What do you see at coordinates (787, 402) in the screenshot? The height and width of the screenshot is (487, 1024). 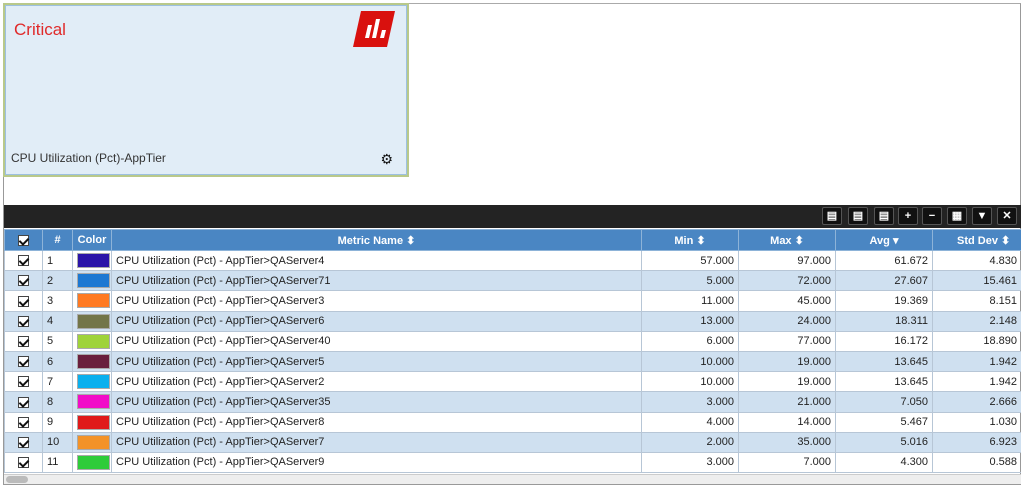 I see `row-max: 21.000` at bounding box center [787, 402].